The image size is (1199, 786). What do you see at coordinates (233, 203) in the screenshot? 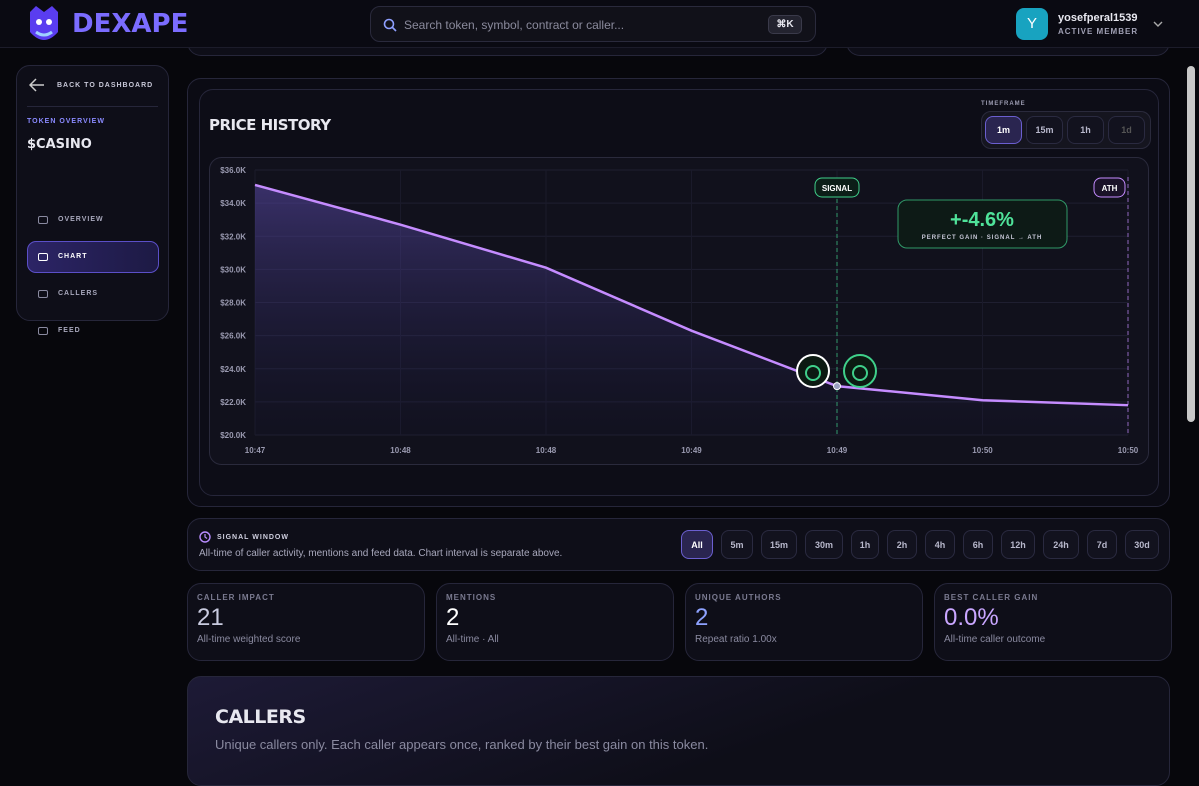
I see `y-tick-label: $34.0K` at bounding box center [233, 203].